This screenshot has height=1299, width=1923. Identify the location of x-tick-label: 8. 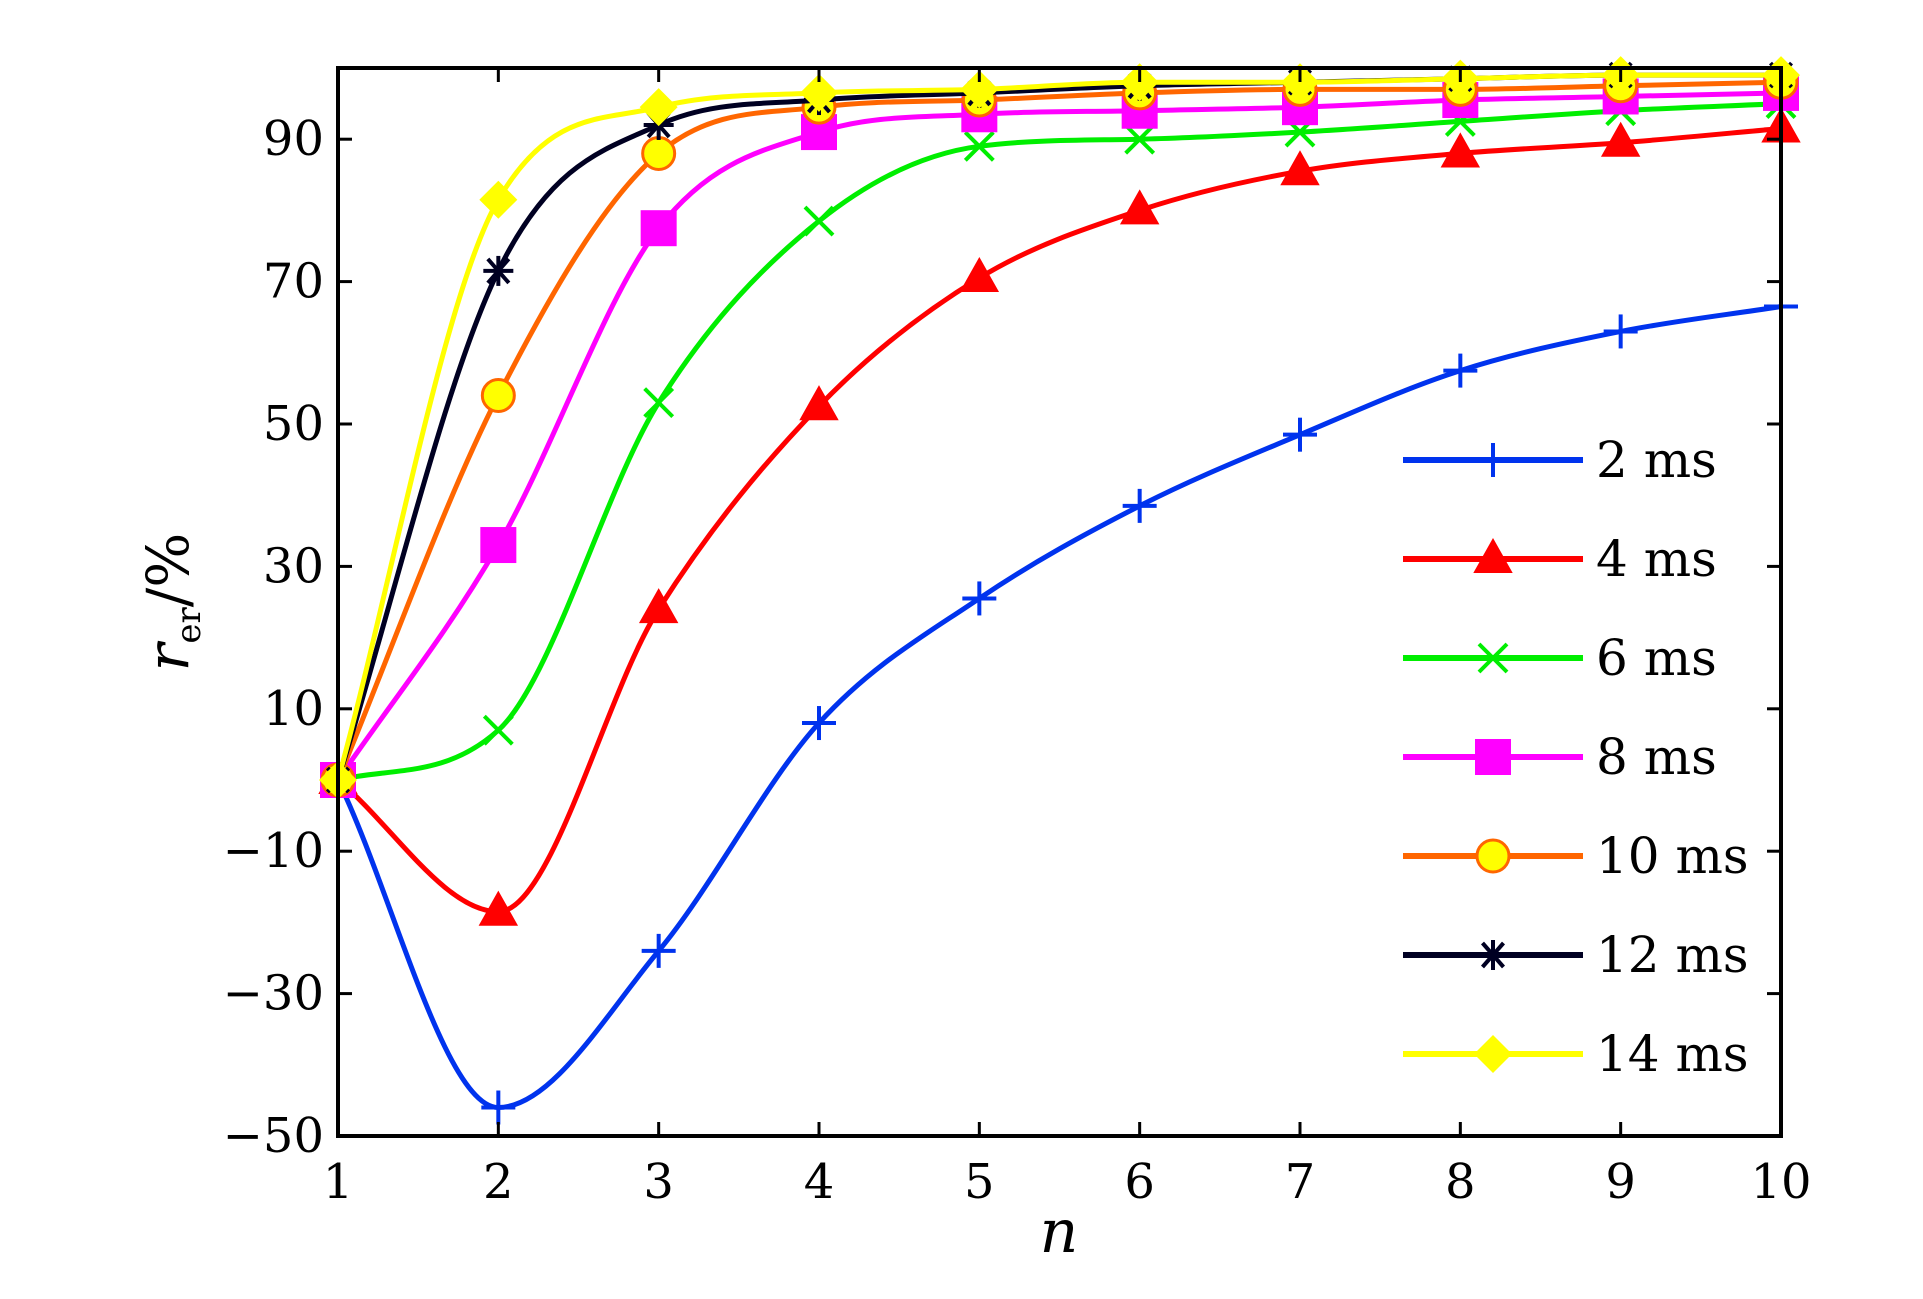
(1460, 1182).